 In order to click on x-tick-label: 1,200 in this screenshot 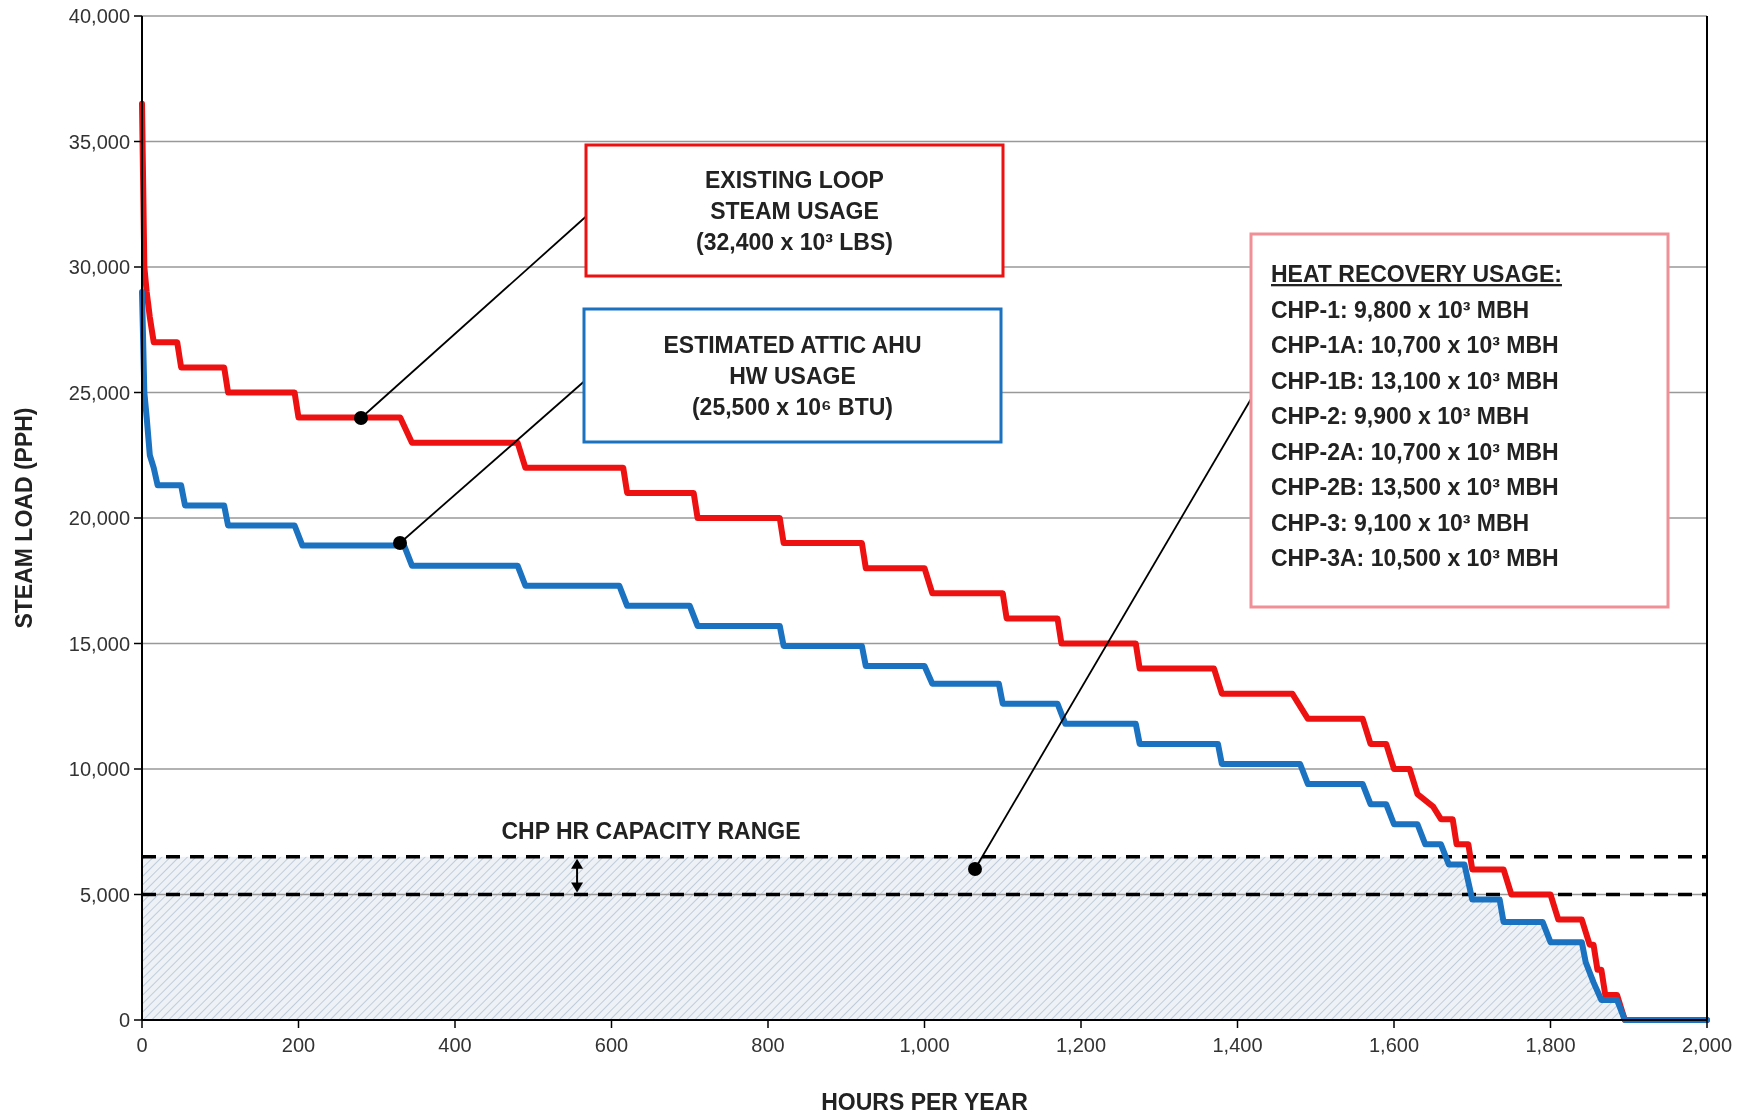, I will do `click(1081, 1045)`.